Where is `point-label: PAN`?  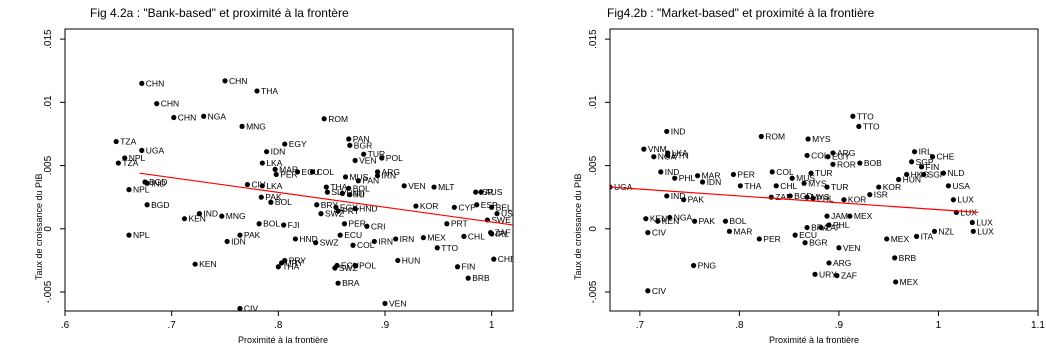
point-label: PAN is located at coordinates (370, 181).